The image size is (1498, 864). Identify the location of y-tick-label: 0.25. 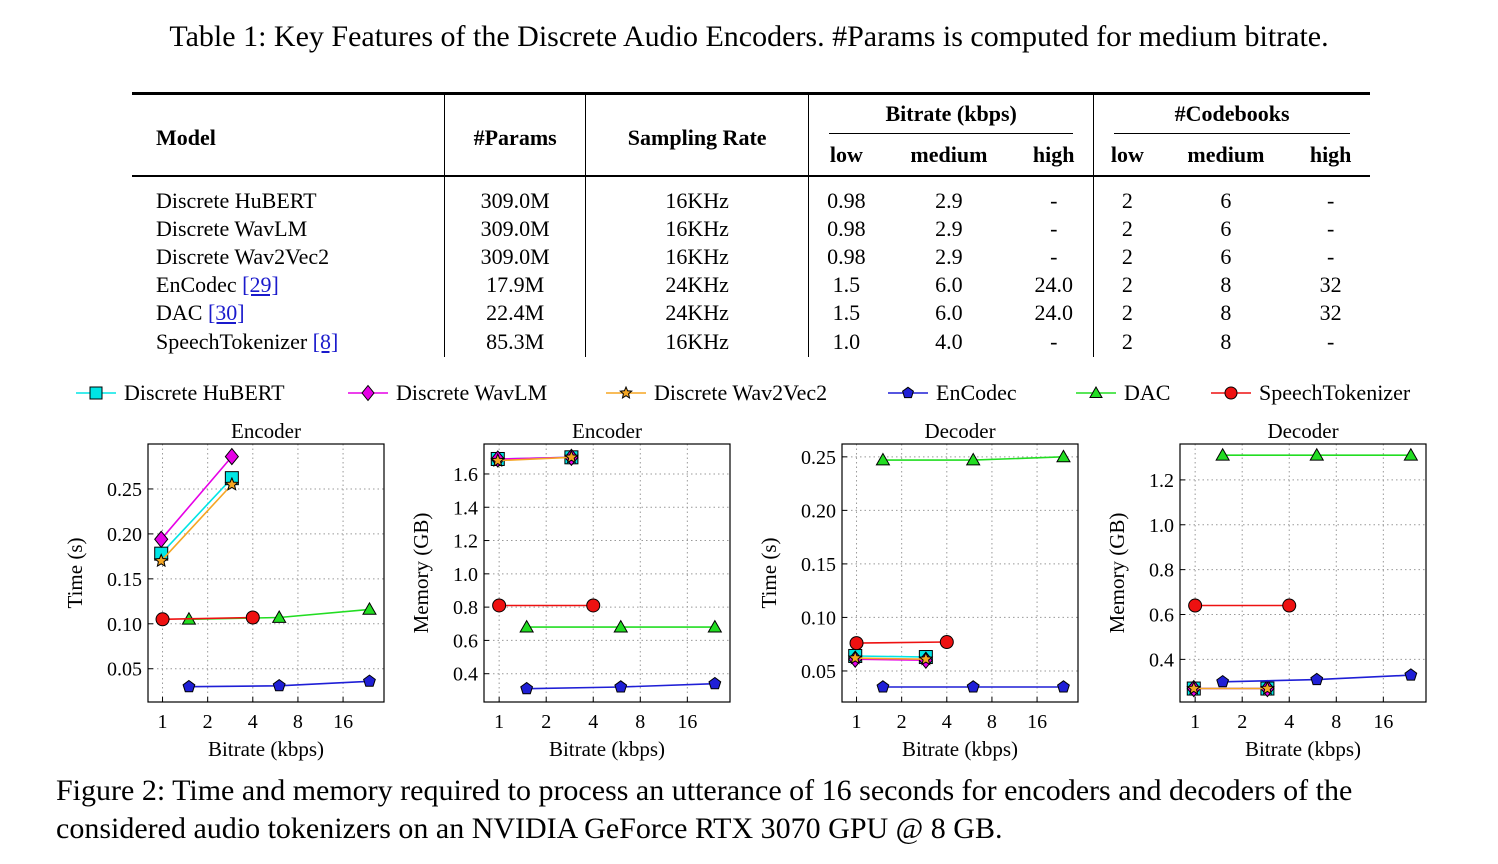
(124, 490).